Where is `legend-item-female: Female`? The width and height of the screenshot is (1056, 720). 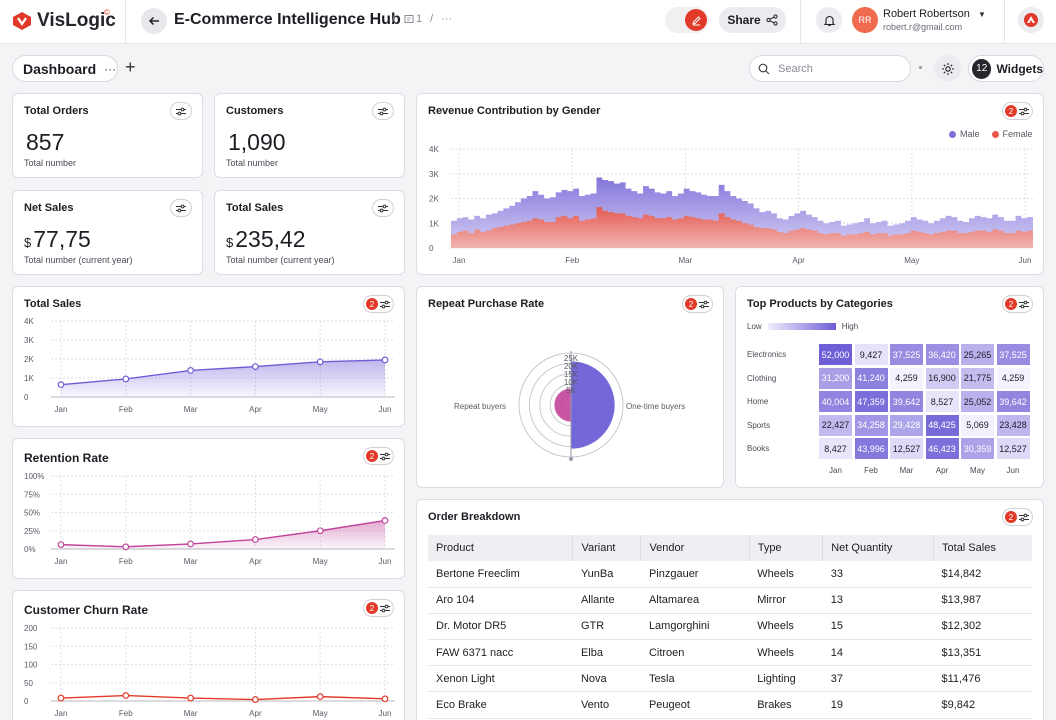
legend-item-female: Female is located at coordinates (1012, 134).